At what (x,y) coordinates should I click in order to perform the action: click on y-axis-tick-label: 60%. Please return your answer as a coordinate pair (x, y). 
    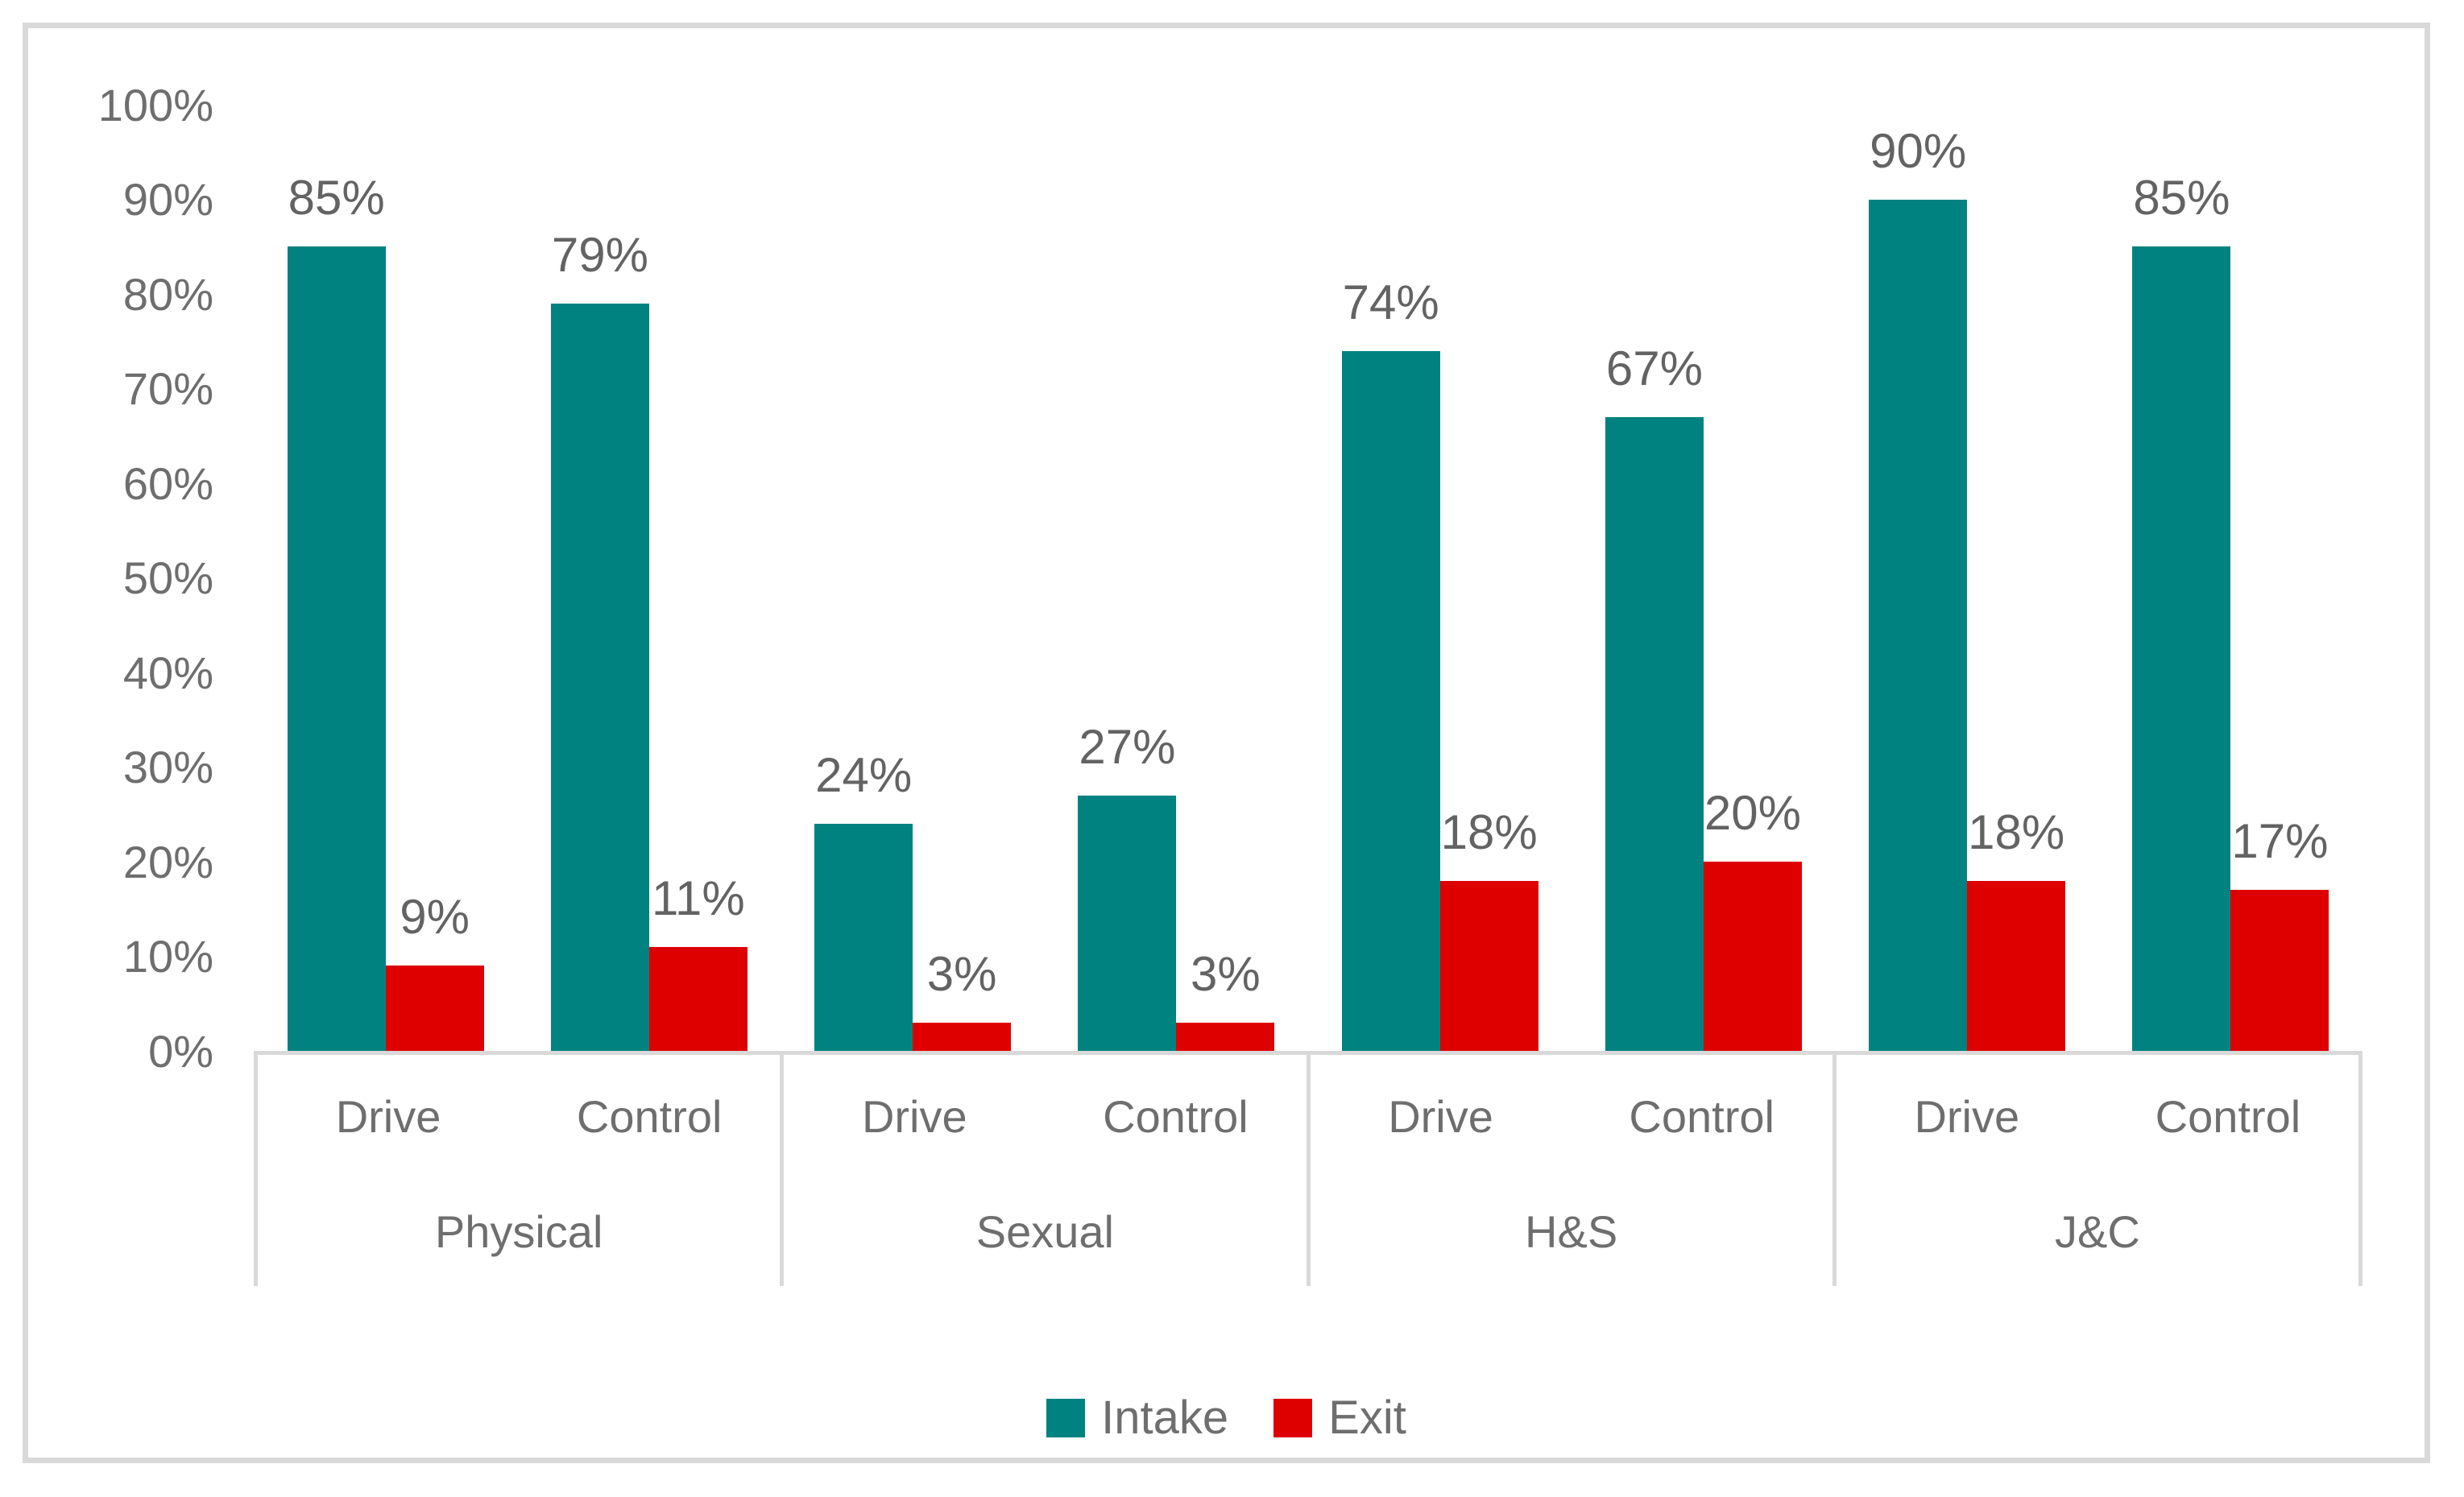
    Looking at the image, I should click on (167, 483).